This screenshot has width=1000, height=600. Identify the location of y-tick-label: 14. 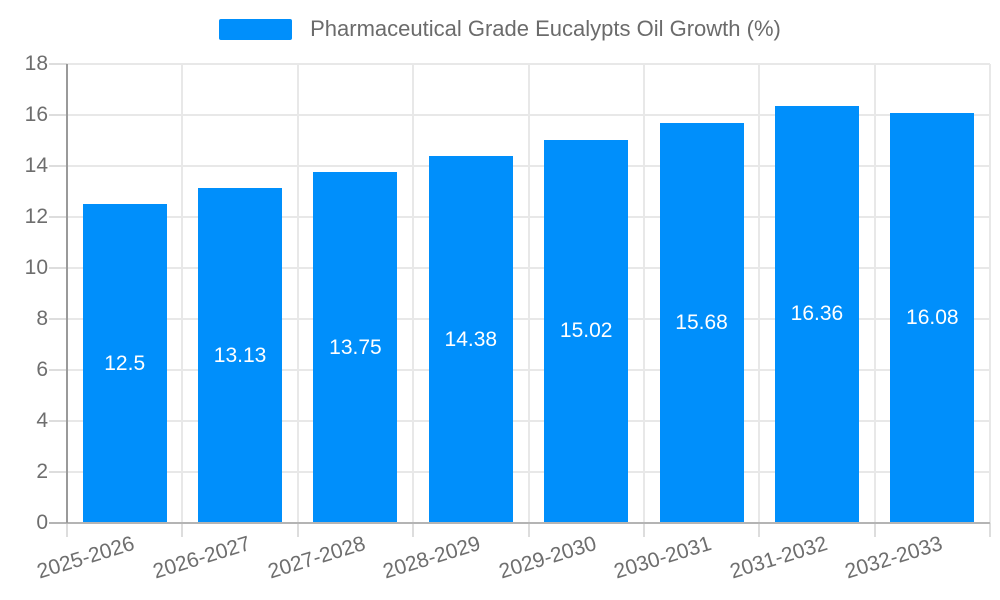
(36, 165).